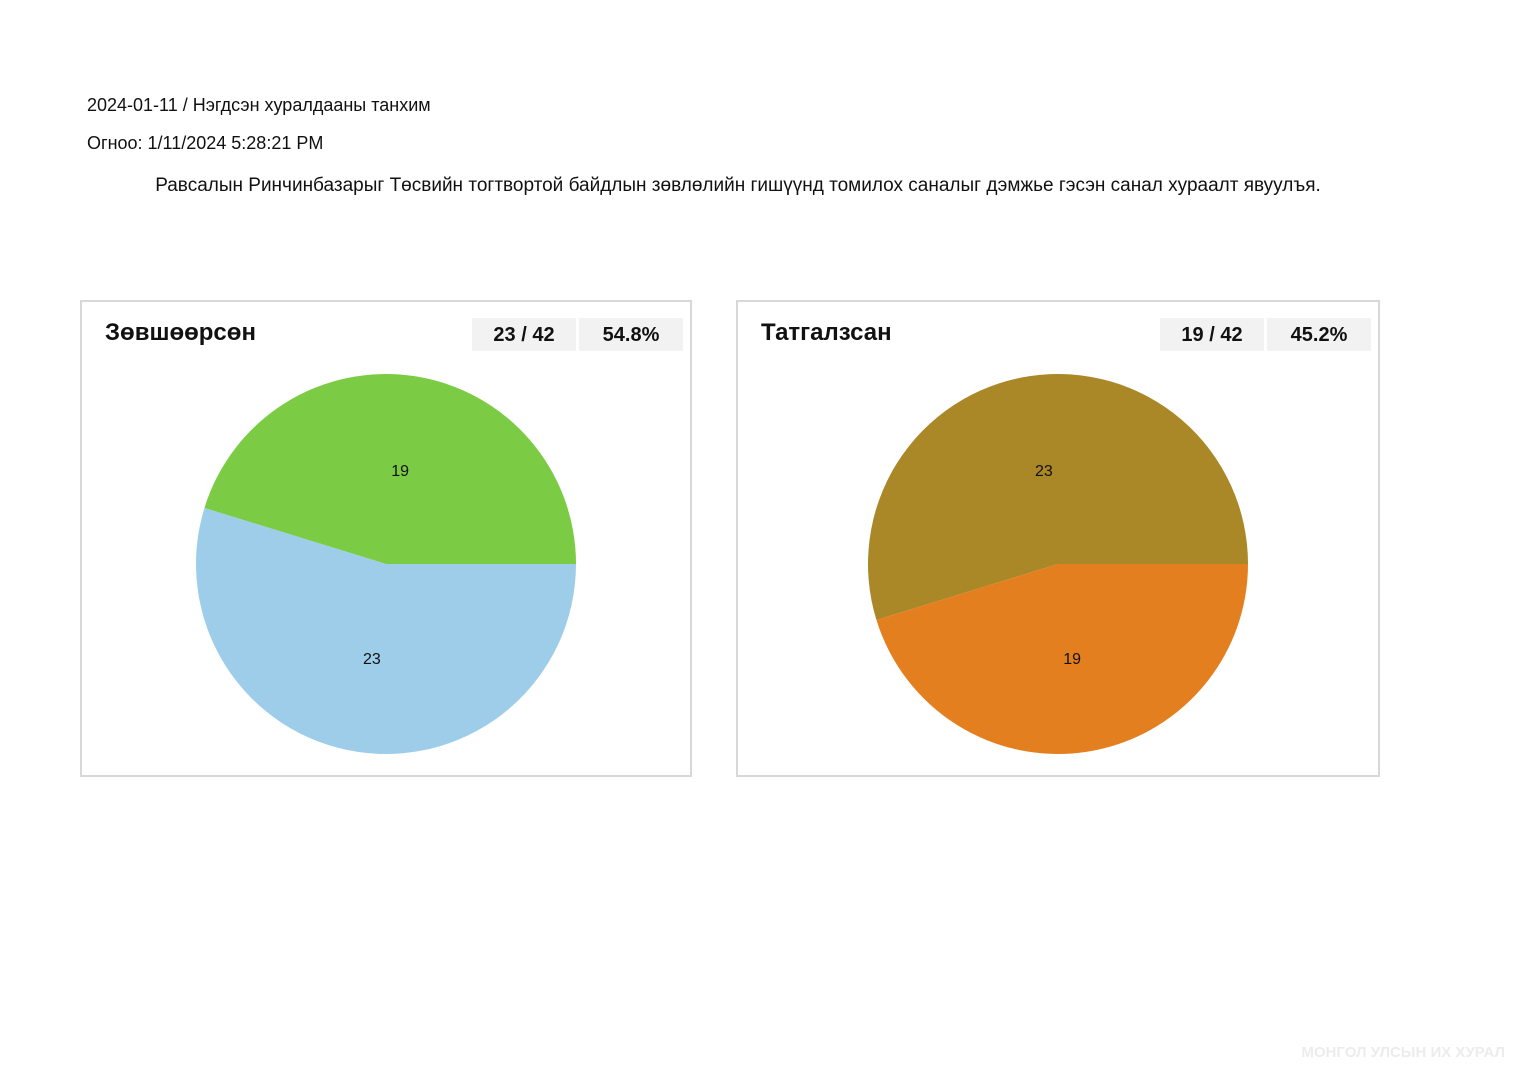 This screenshot has width=1525, height=1077. I want to click on approved-count-badge: 23 / 42, so click(524, 334).